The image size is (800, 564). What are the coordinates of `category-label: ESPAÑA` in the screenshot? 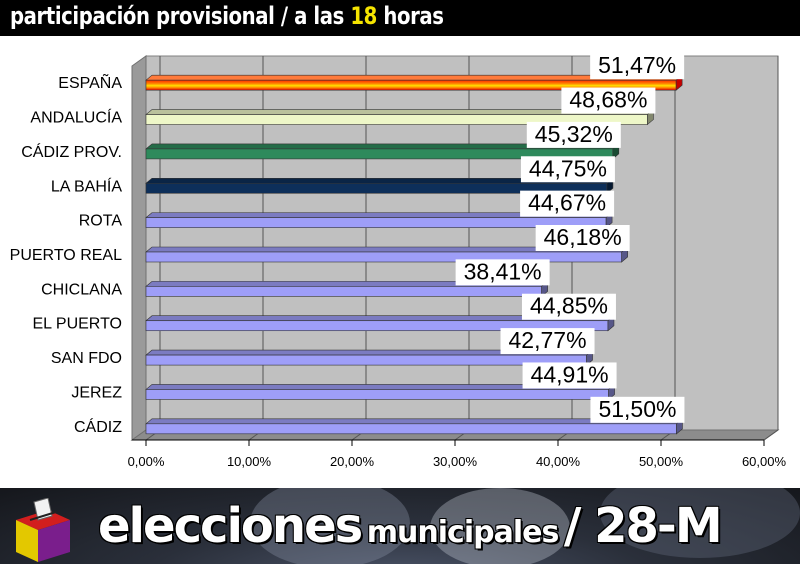 It's located at (90, 82).